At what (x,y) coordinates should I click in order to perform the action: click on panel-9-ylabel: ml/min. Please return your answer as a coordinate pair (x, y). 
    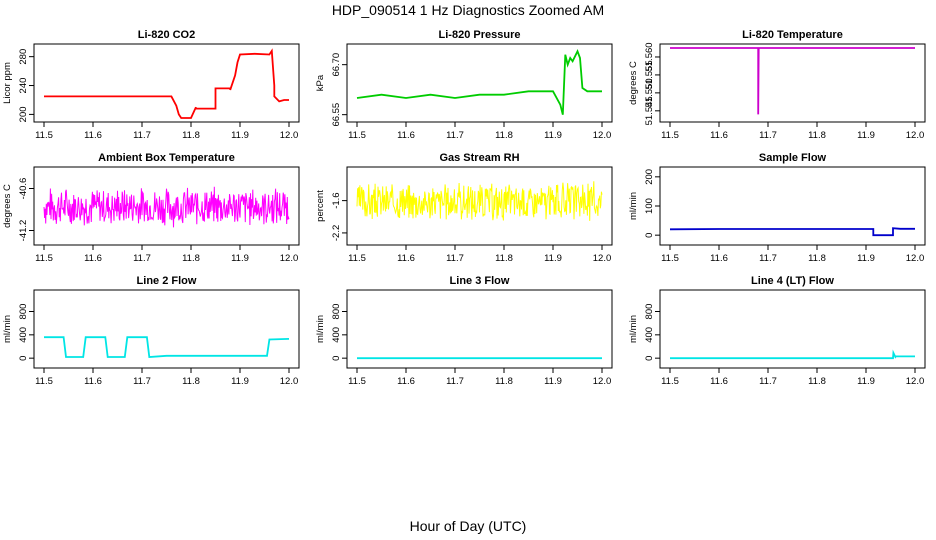
    Looking at the image, I should click on (633, 329).